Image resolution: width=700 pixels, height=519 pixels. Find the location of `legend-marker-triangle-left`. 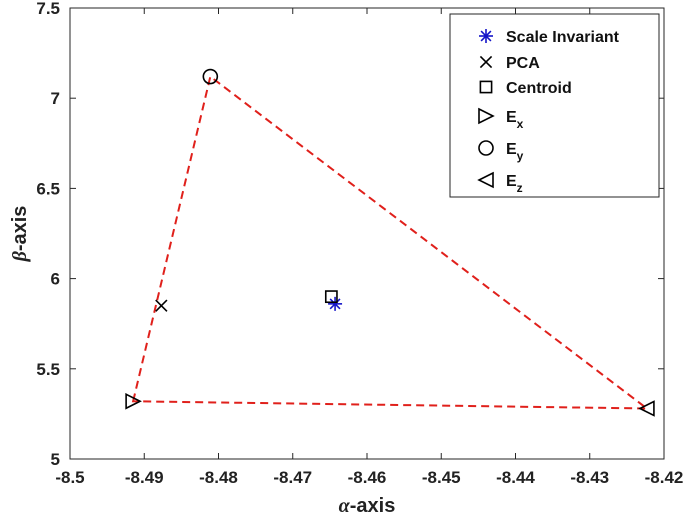

legend-marker-triangle-left is located at coordinates (485, 180).